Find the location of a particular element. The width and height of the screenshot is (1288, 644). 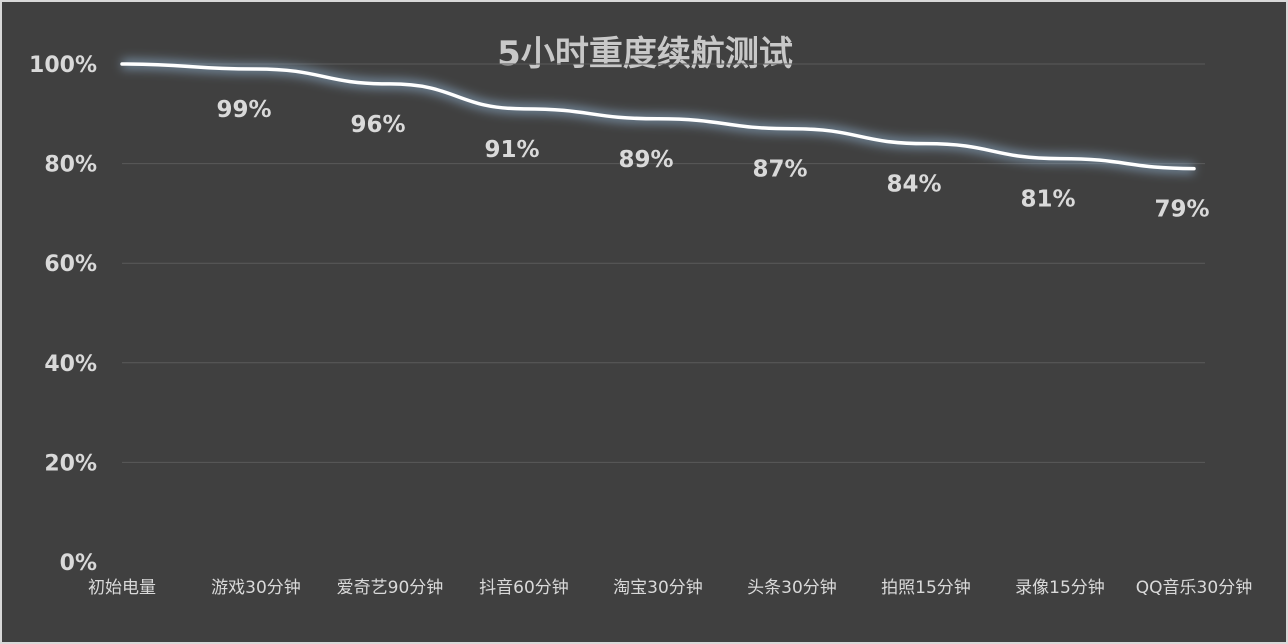

y-axis: 0% 20% 40% 60% 80% 100% is located at coordinates (63, 314).